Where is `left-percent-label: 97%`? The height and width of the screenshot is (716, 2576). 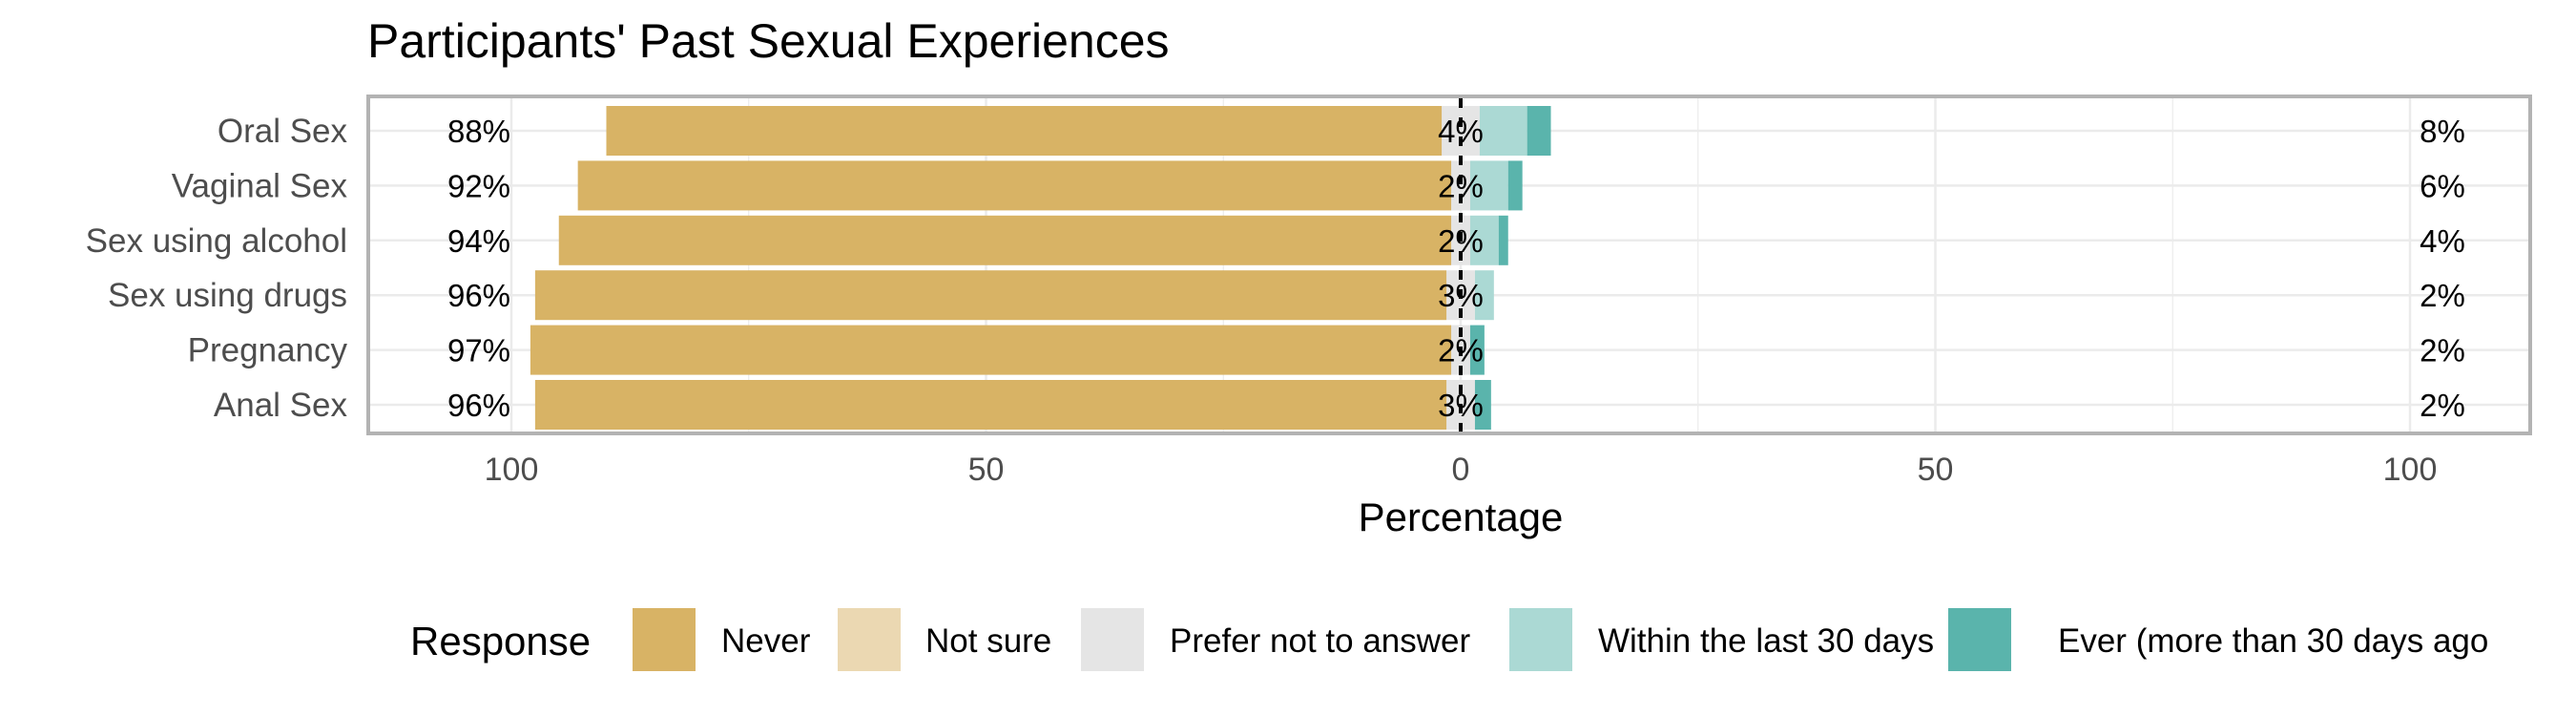
left-percent-label: 97% is located at coordinates (478, 351).